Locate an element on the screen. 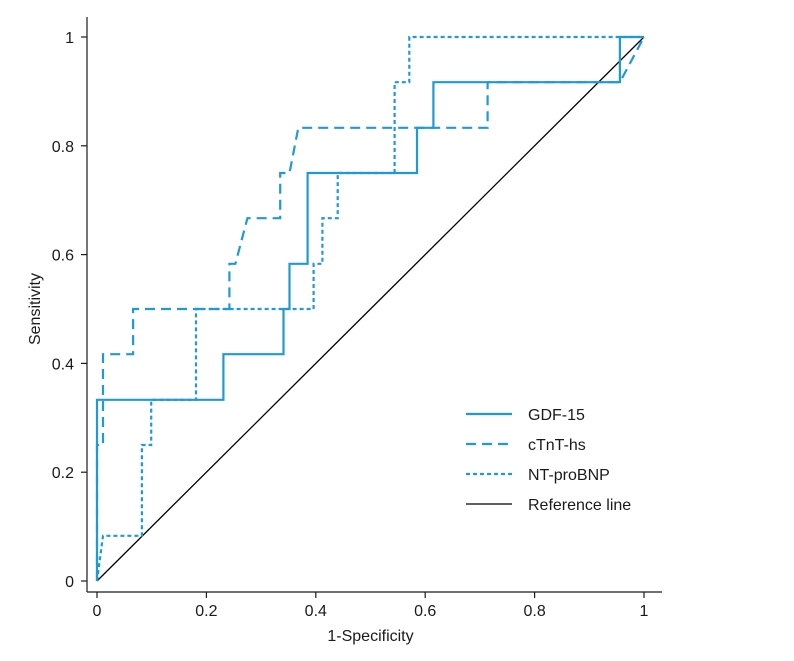 The width and height of the screenshot is (794, 661). x-tick-label: 1 is located at coordinates (644, 611).